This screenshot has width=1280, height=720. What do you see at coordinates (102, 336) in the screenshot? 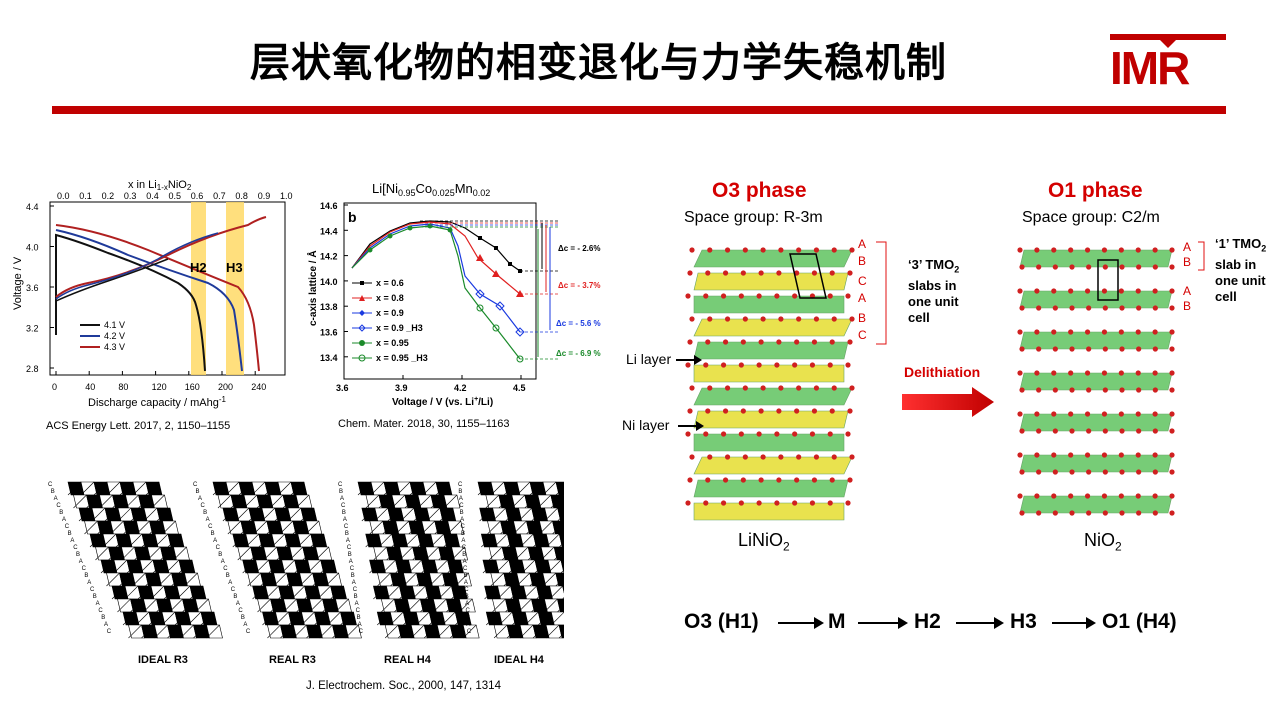
I see `legend: 4.1 V 4.2 V 4.3 V` at bounding box center [102, 336].